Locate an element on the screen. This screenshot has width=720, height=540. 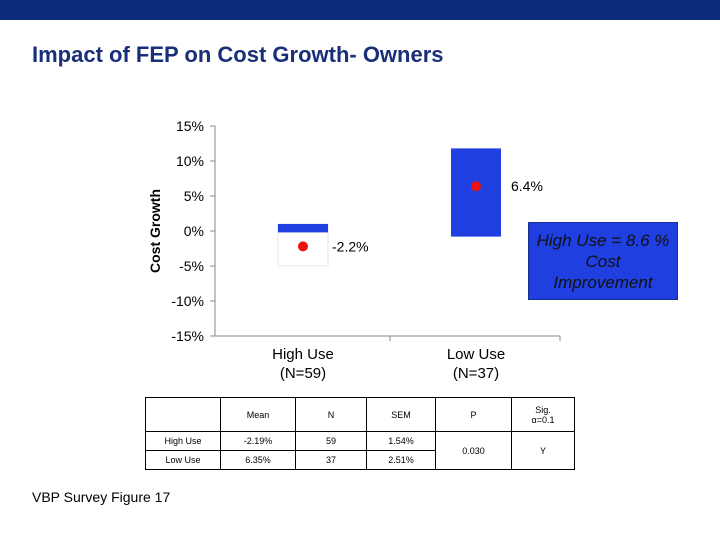
y-tick-label: 15% is located at coordinates (190, 126).